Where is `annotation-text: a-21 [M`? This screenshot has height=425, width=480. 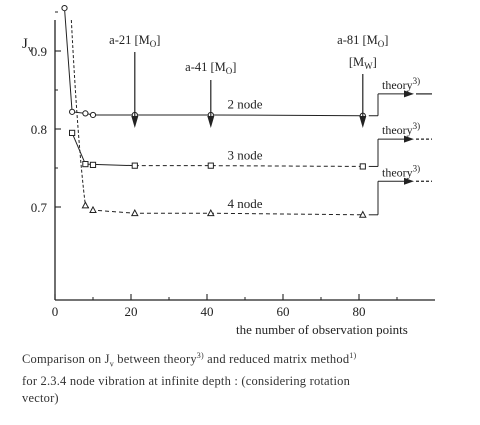 annotation-text: a-21 [M is located at coordinates (129, 40).